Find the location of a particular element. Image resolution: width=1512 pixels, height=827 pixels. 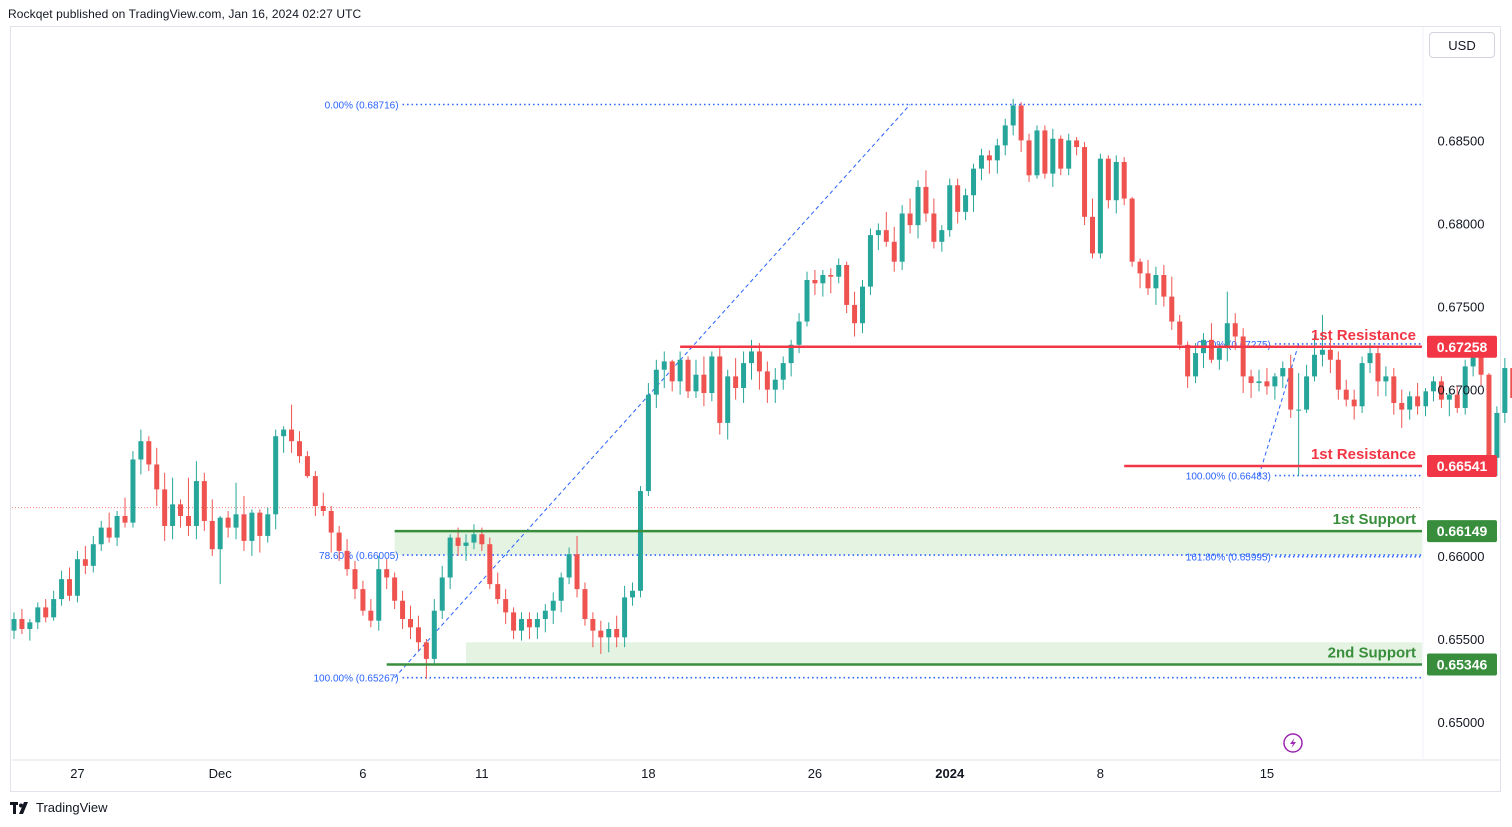

chart-overlays is located at coordinates (1353, 393).